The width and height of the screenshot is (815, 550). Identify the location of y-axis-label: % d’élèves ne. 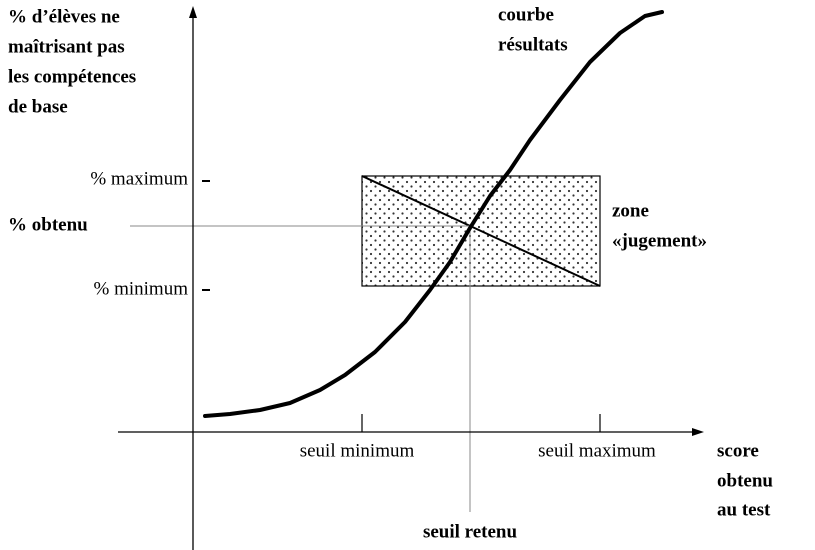
(64, 16).